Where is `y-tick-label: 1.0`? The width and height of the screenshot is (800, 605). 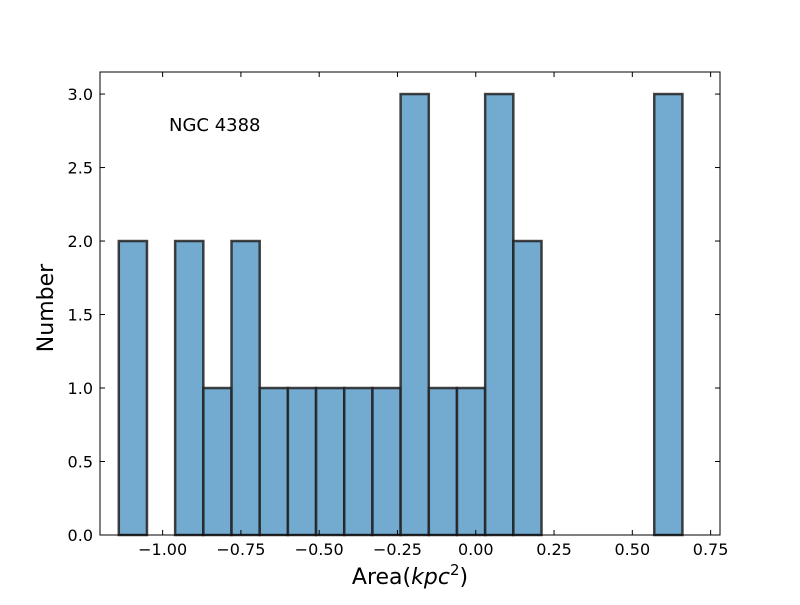
y-tick-label: 1.0 is located at coordinates (80, 388).